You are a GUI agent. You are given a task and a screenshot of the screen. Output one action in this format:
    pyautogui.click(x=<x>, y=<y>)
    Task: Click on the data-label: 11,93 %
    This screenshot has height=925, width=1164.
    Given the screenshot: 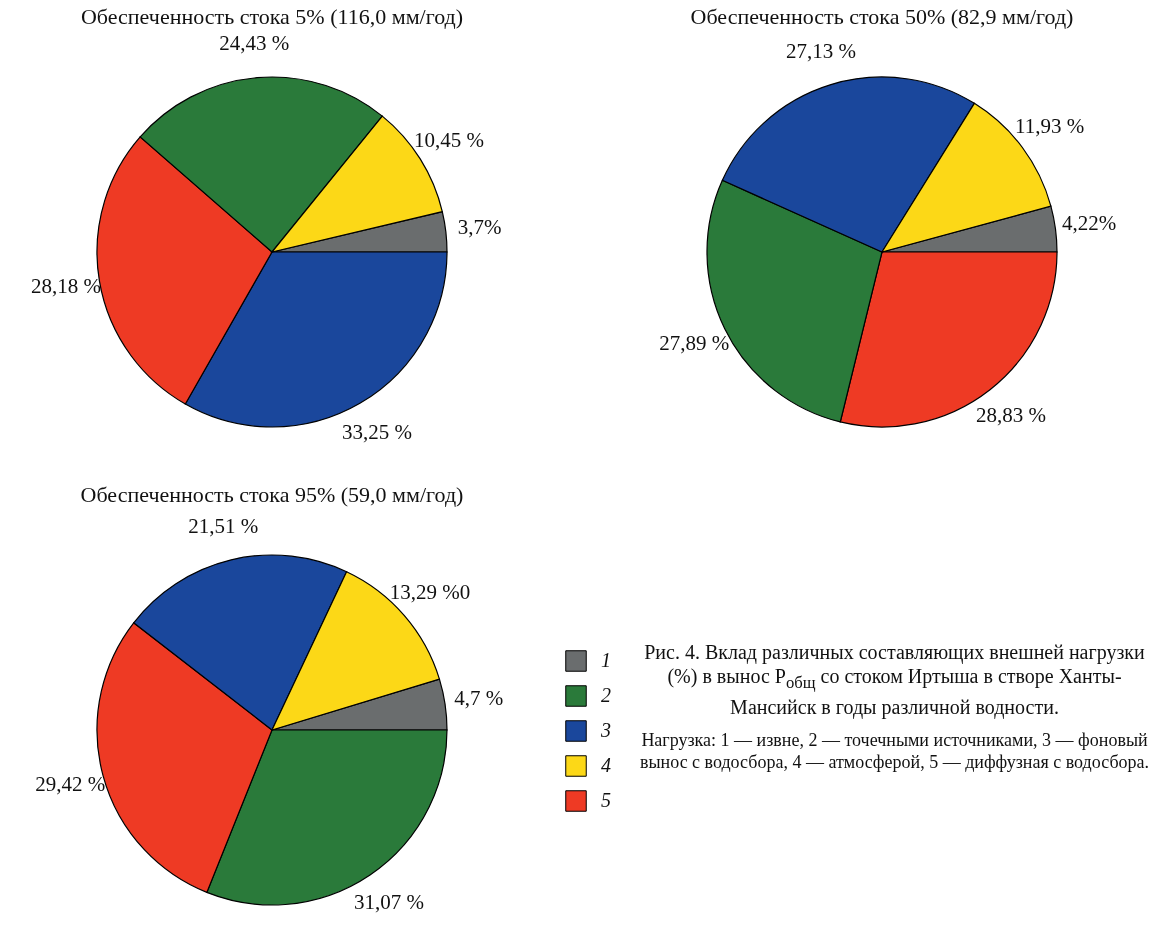 What is the action you would take?
    pyautogui.click(x=1050, y=126)
    